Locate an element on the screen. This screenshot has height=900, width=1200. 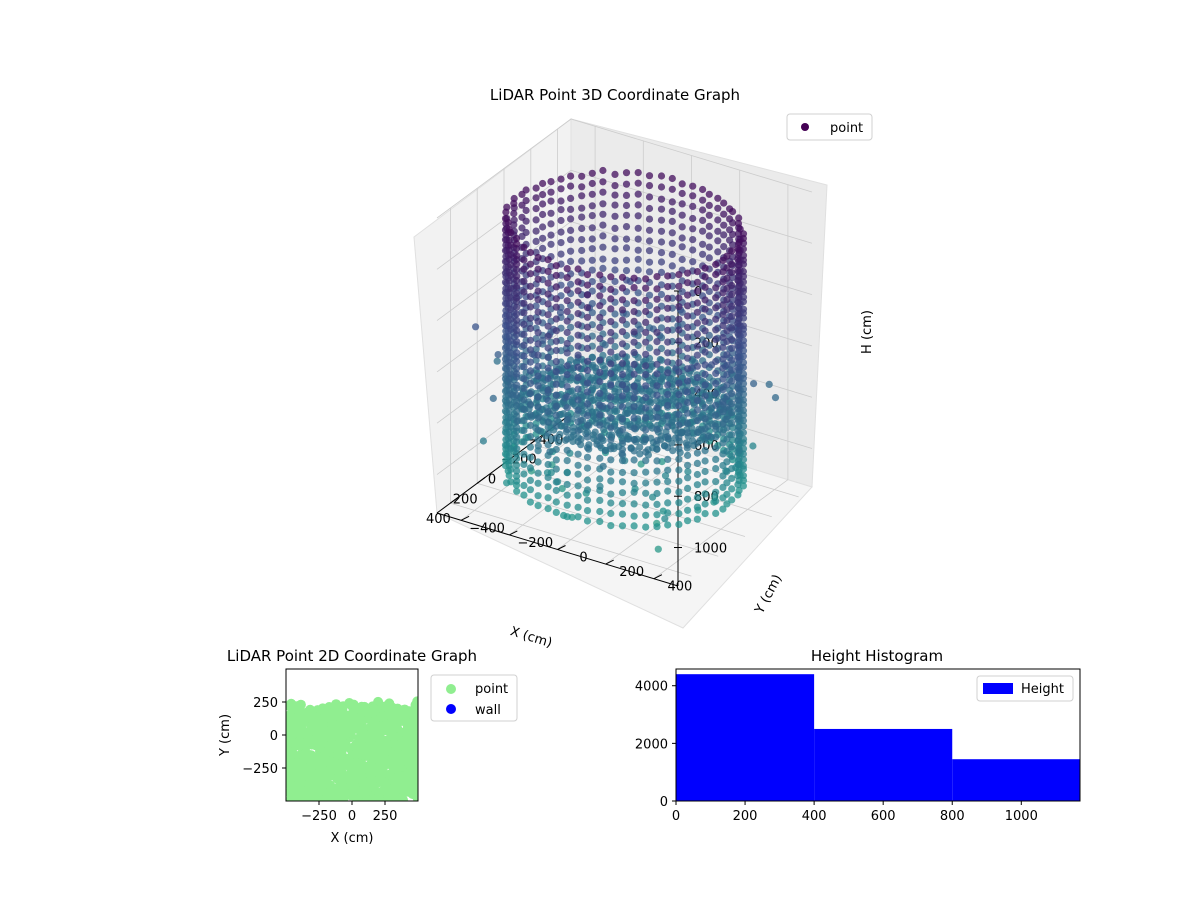
x-tick-label-histogram: 0 is located at coordinates (676, 816).